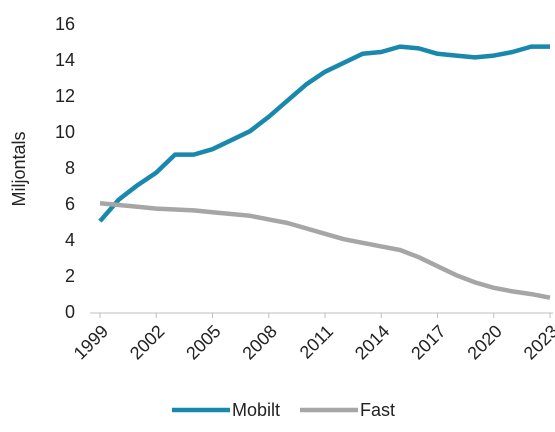  Describe the element at coordinates (65, 96) in the screenshot. I see `y-tick-label: 12` at that location.